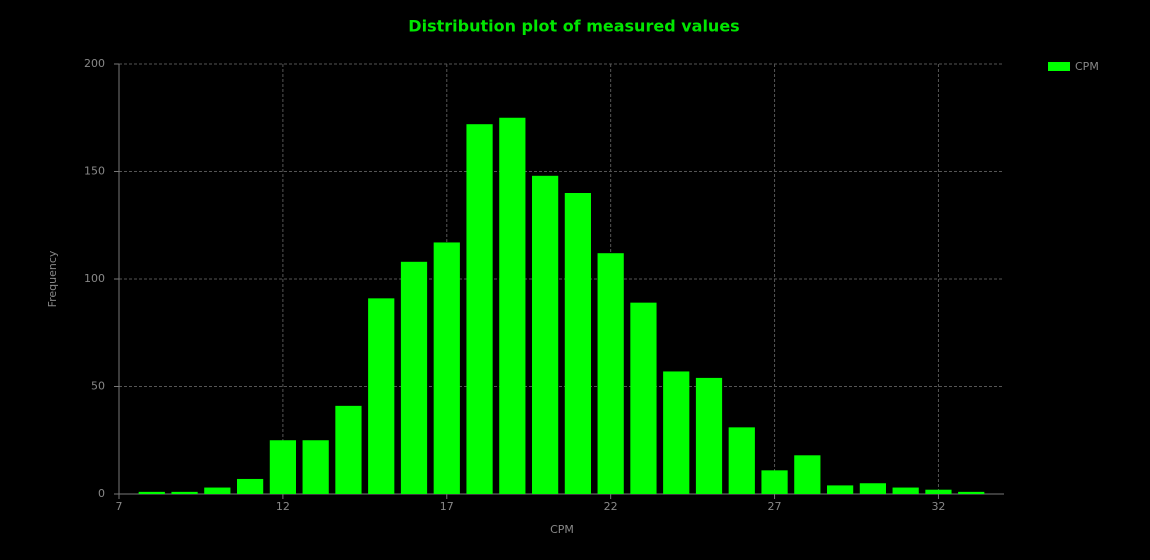 The width and height of the screenshot is (1150, 560). I want to click on x-tick-label: 27, so click(775, 506).